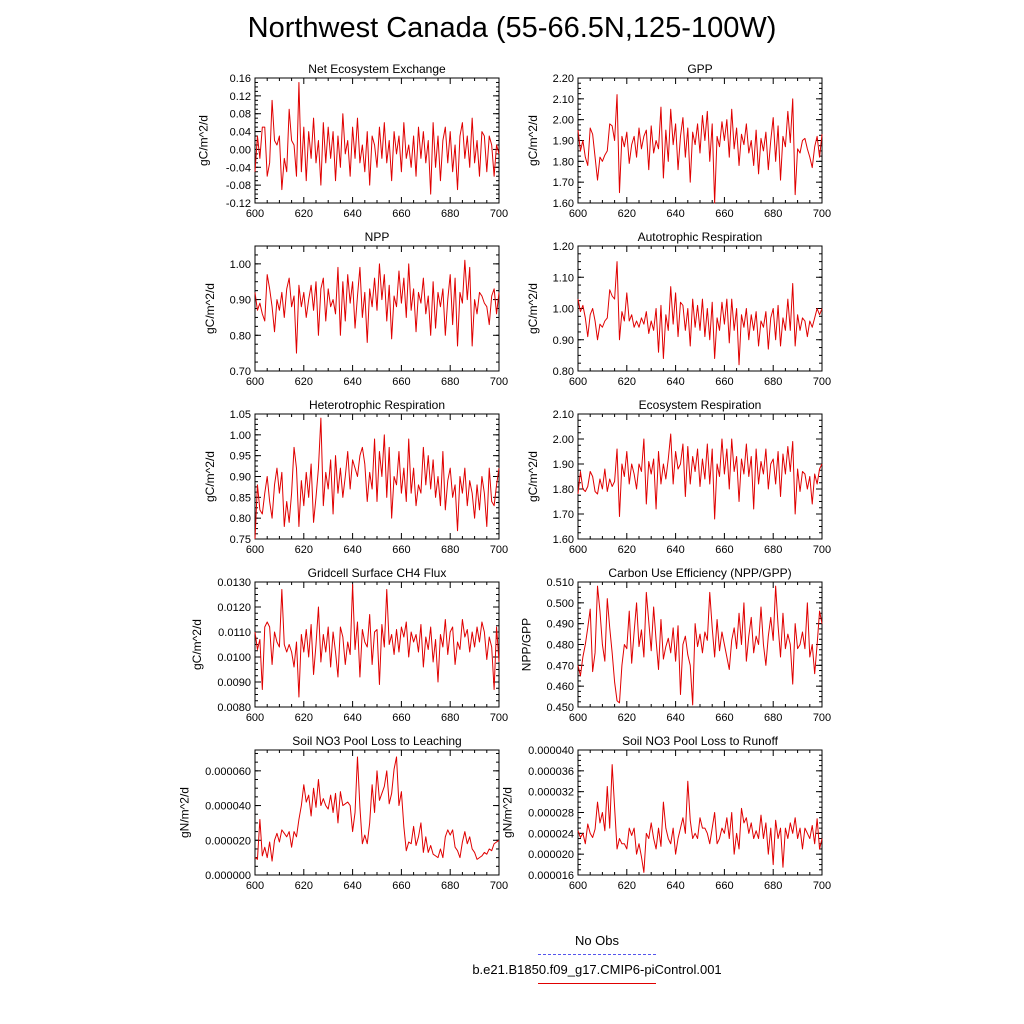 Image resolution: width=1024 pixels, height=1024 pixels. What do you see at coordinates (377, 641) in the screenshot?
I see `series-line-gridcell-surface-ch4-flux` at bounding box center [377, 641].